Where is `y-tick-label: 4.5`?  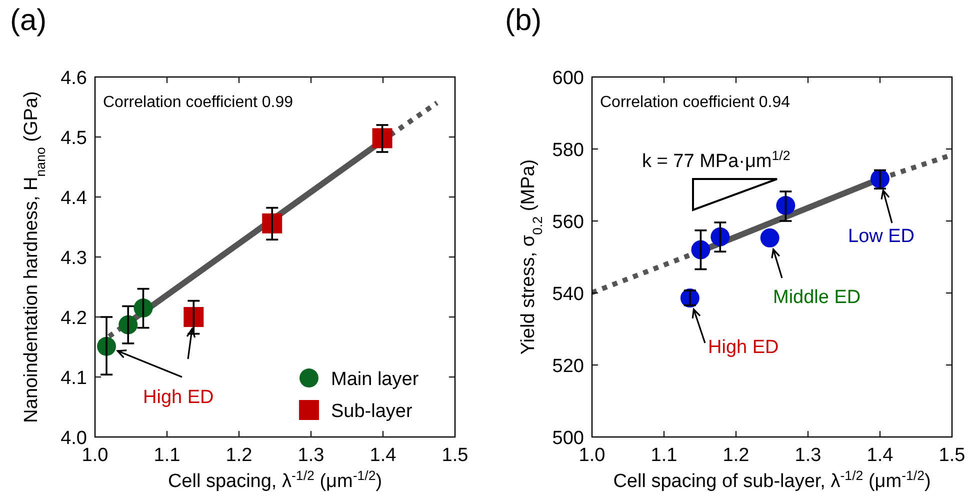
y-tick-label: 4.5 is located at coordinates (73, 138).